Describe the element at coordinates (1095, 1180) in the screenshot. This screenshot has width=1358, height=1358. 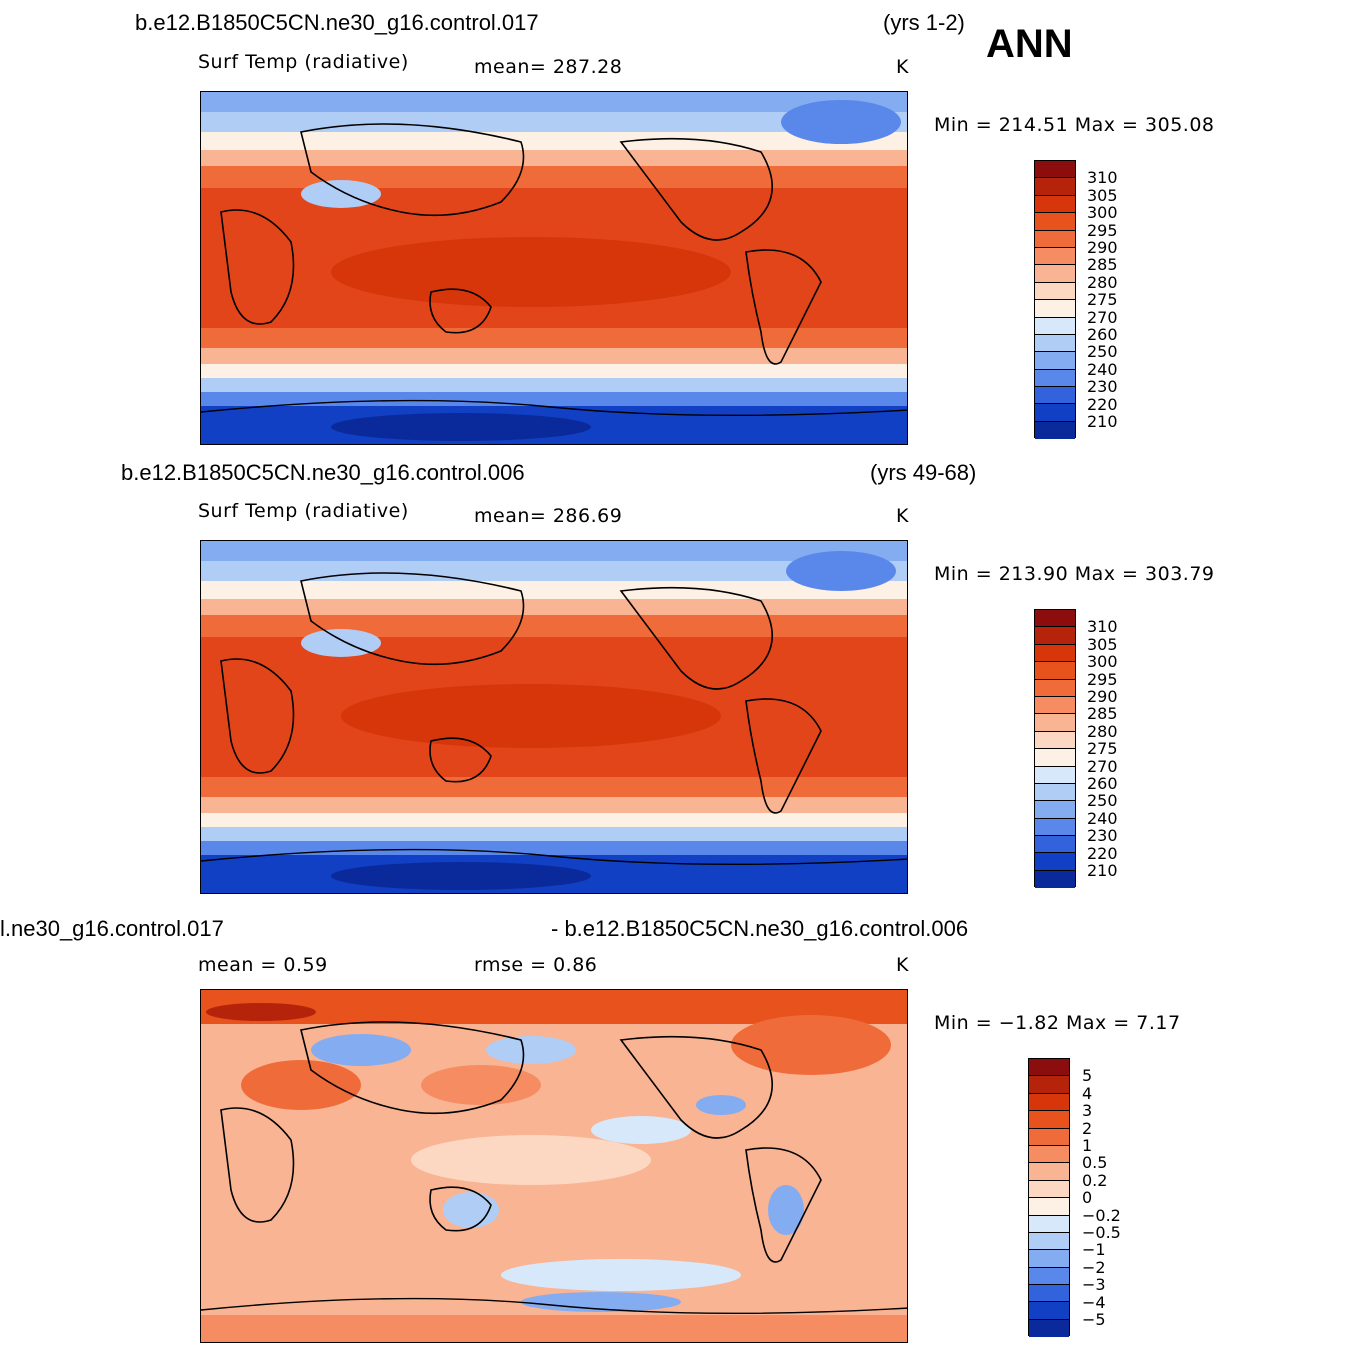
I see `colorbar-tick-label: 0.2` at that location.